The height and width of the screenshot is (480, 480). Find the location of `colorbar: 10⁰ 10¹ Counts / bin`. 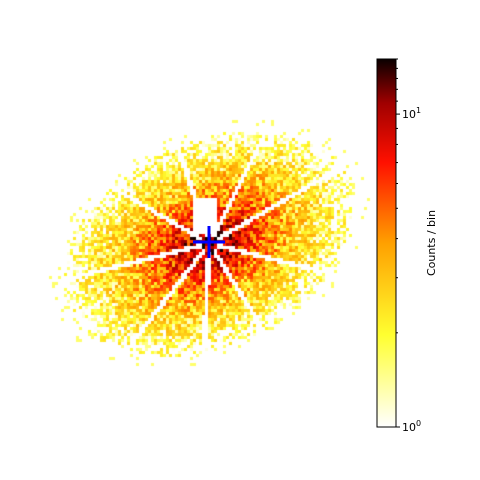

colorbar: 10⁰ 10¹ Counts / bin is located at coordinates (407, 246).